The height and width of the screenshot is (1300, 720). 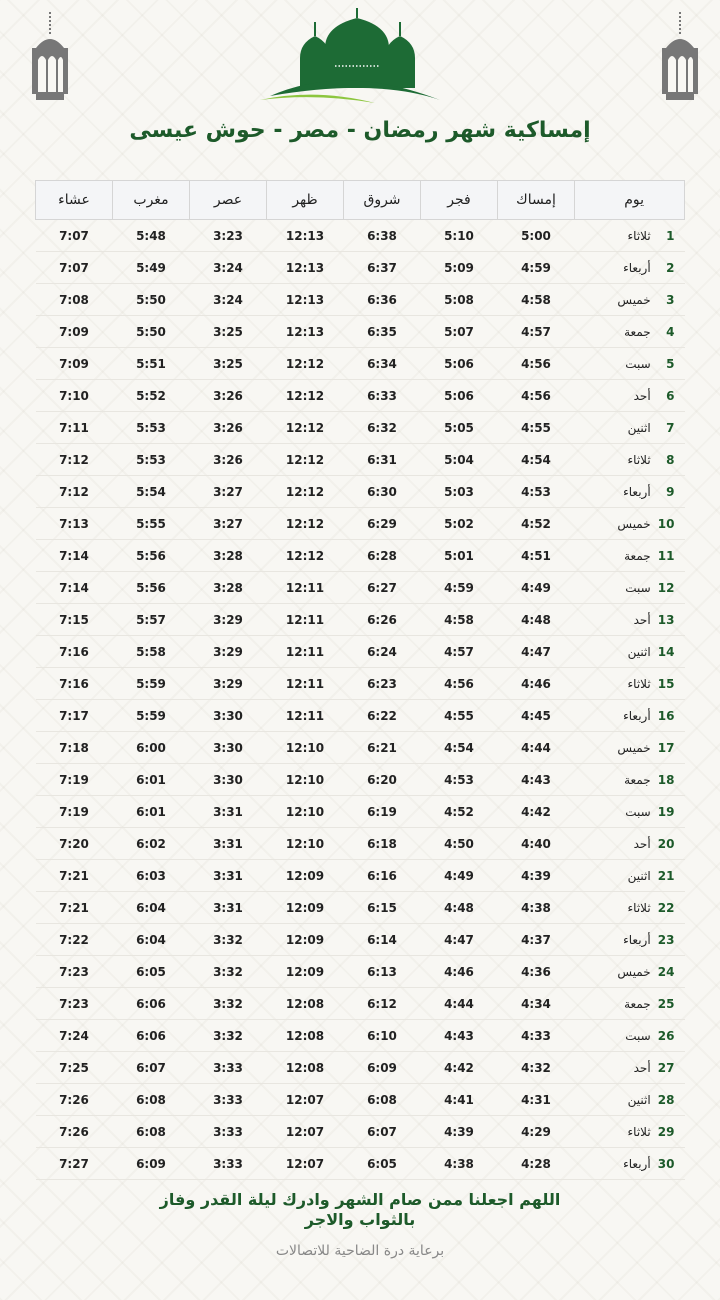 I want to click on day-number: 5, so click(x=670, y=363).